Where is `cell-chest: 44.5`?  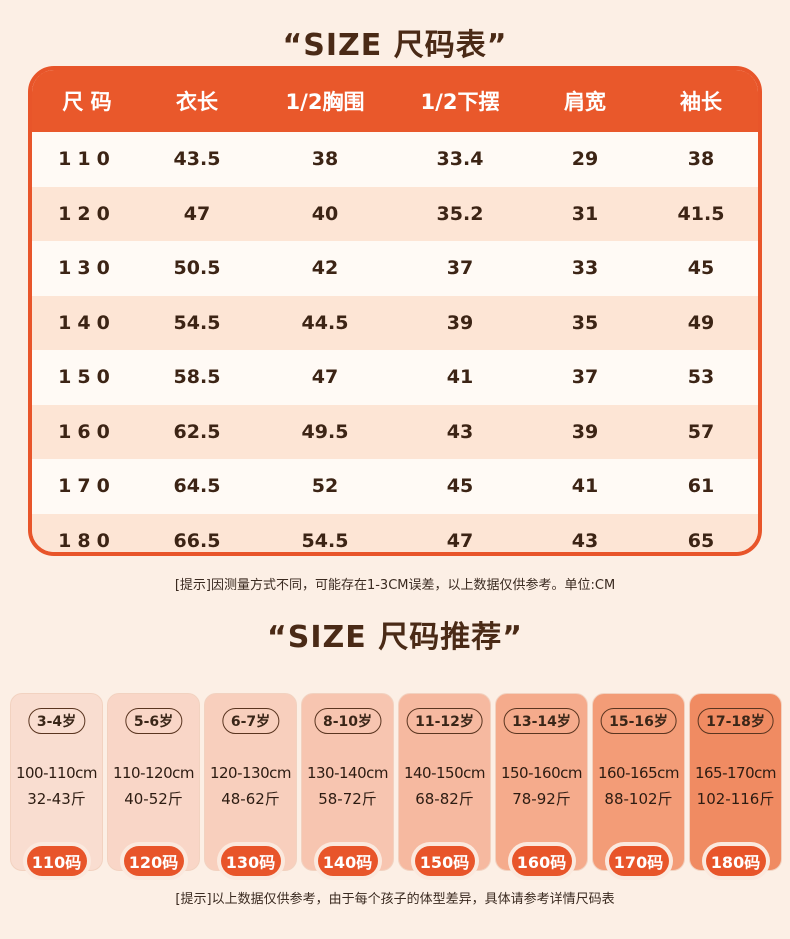 cell-chest: 44.5 is located at coordinates (325, 322).